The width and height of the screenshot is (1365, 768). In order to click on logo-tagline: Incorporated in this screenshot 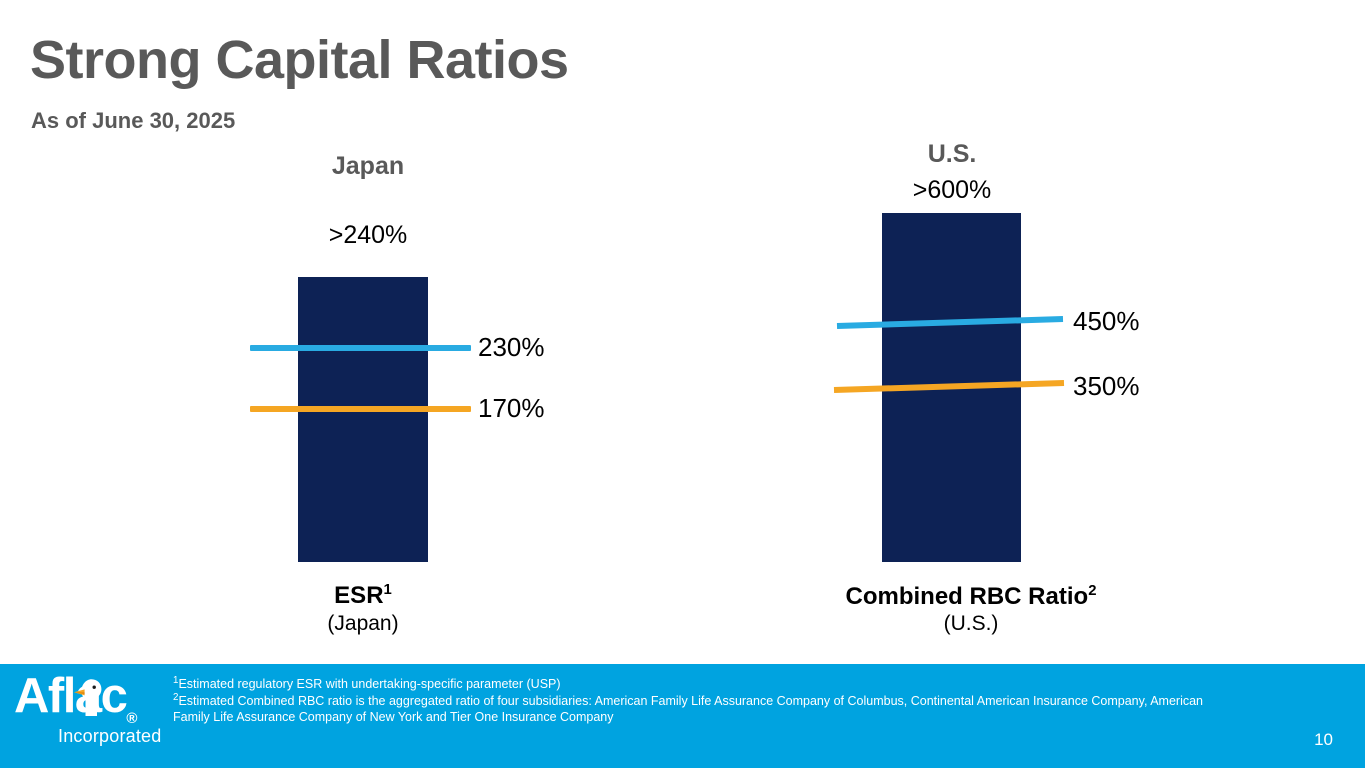, I will do `click(110, 736)`.